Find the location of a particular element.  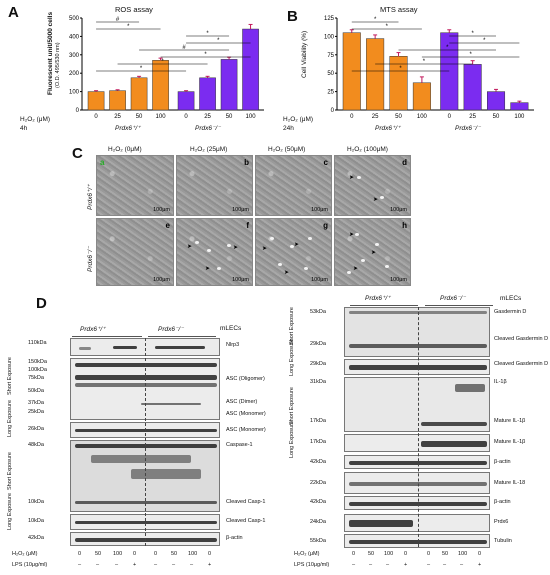

d-right-label-prdx6: Prdx6 is located at coordinates (501, 522).